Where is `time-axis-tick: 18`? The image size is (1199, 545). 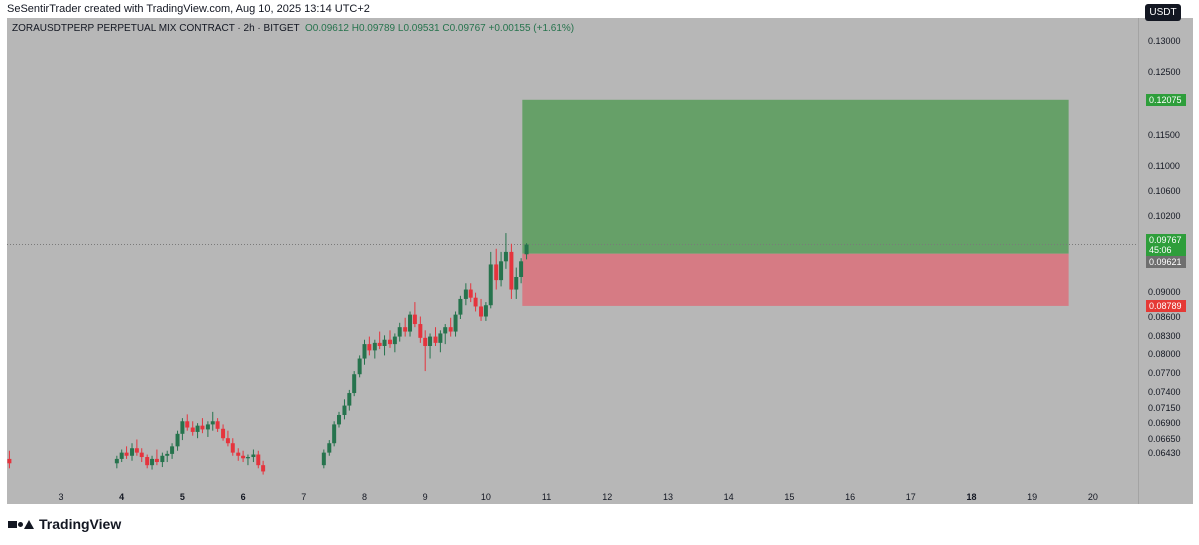
time-axis-tick: 18 is located at coordinates (971, 497).